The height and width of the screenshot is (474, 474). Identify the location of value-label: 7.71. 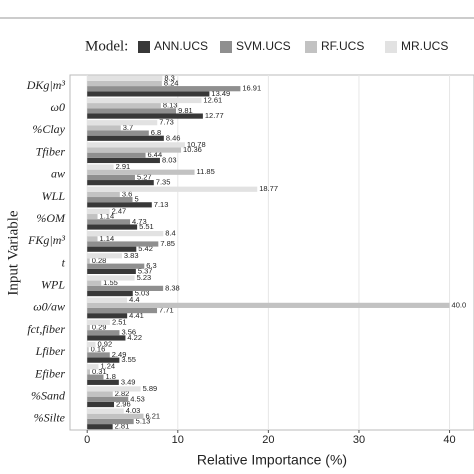
(166, 310).